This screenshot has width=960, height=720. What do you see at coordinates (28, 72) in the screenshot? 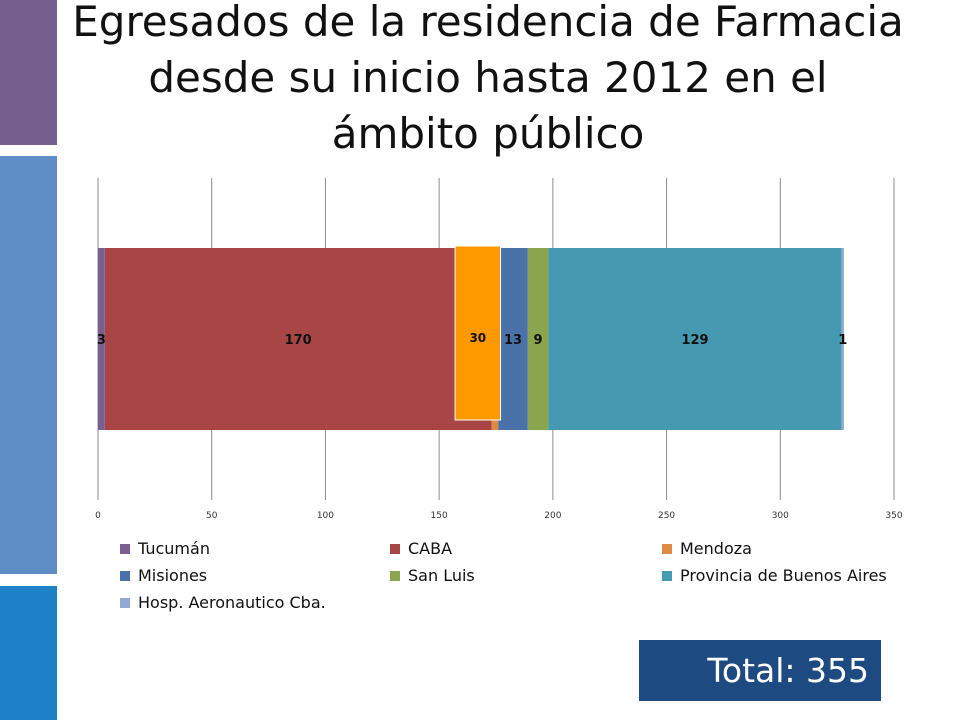
I see `side-bar-purple` at bounding box center [28, 72].